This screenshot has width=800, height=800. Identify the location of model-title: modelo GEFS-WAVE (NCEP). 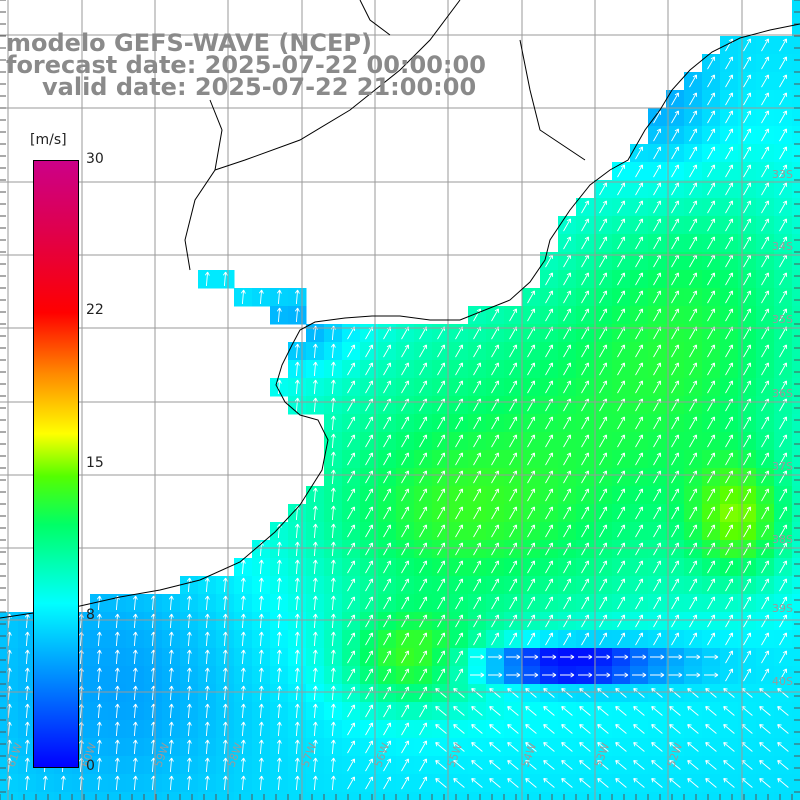
(189, 43).